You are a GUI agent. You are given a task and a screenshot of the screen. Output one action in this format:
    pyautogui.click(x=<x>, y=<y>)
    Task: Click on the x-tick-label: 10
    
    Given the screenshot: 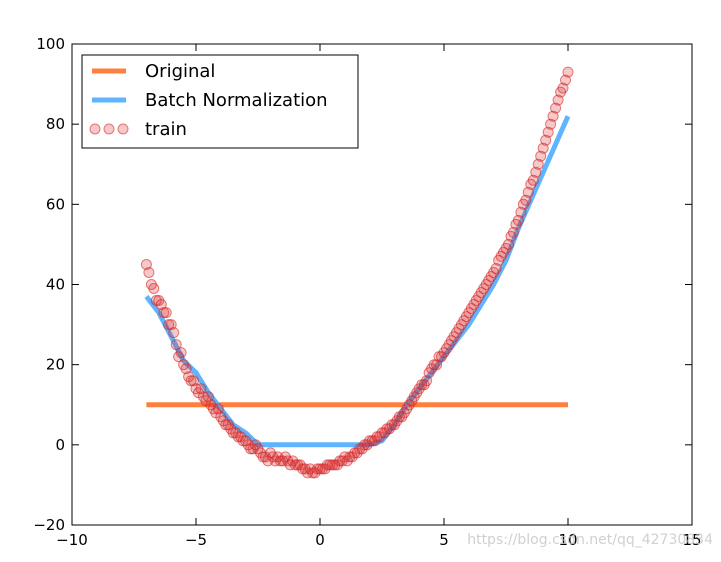 What is the action you would take?
    pyautogui.click(x=567, y=540)
    